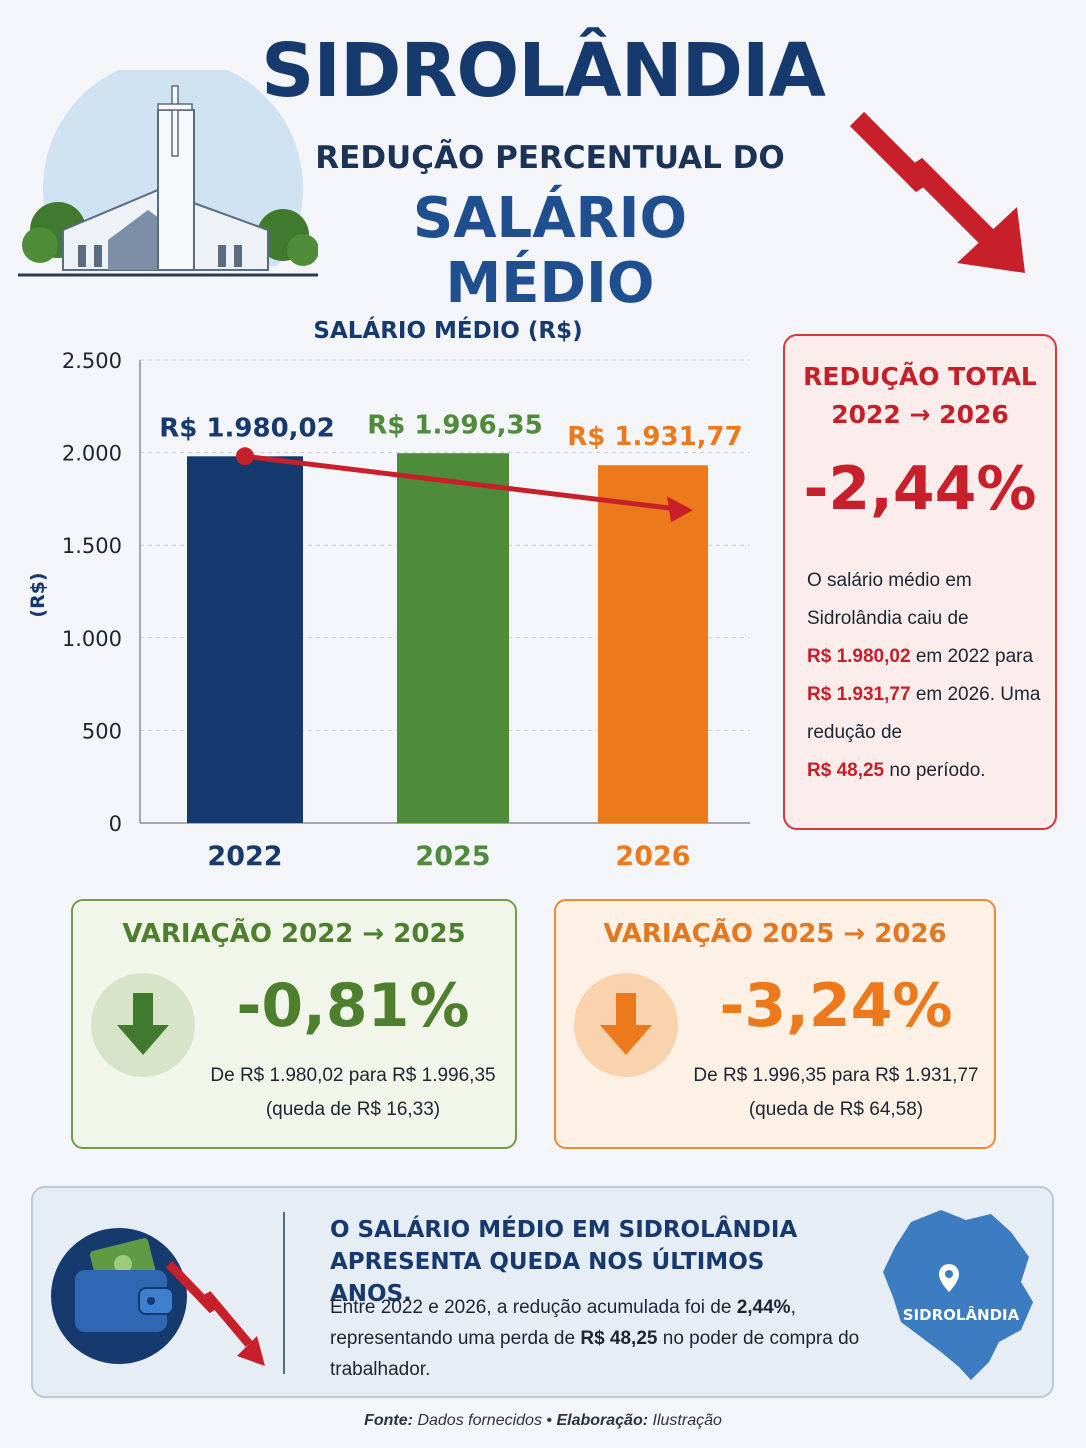 The image size is (1086, 1448). Describe the element at coordinates (920, 376) in the screenshot. I see `total-title-line1: REDUÇÃO TOTAL` at that location.